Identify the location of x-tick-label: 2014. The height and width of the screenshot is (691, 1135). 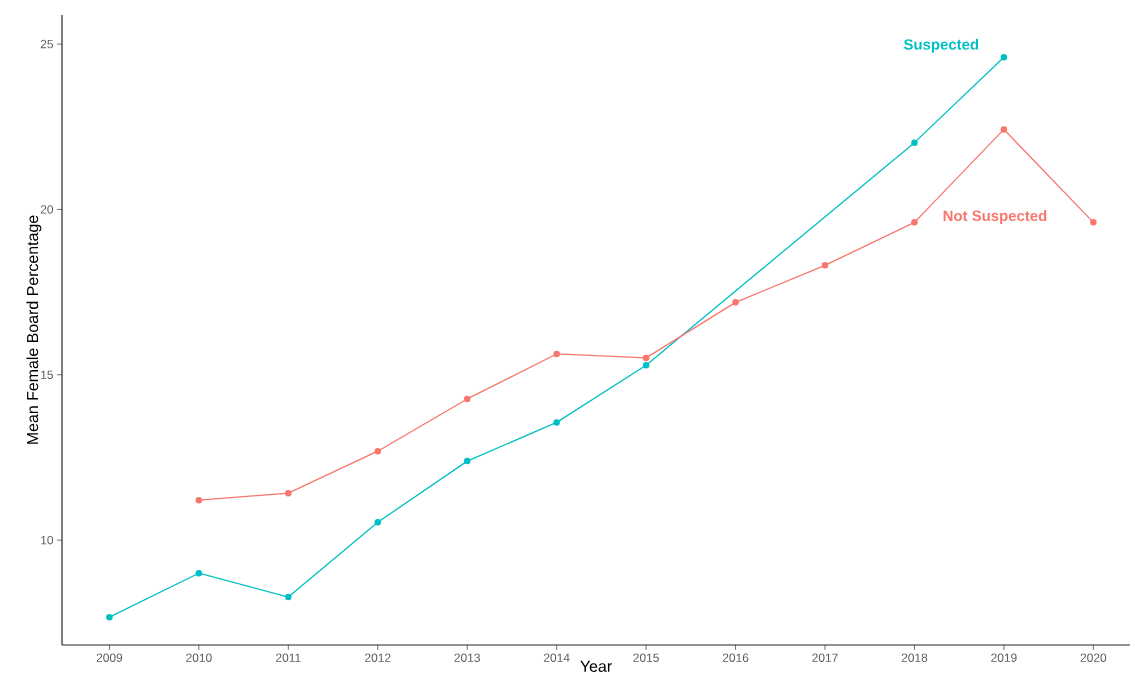
(556, 657).